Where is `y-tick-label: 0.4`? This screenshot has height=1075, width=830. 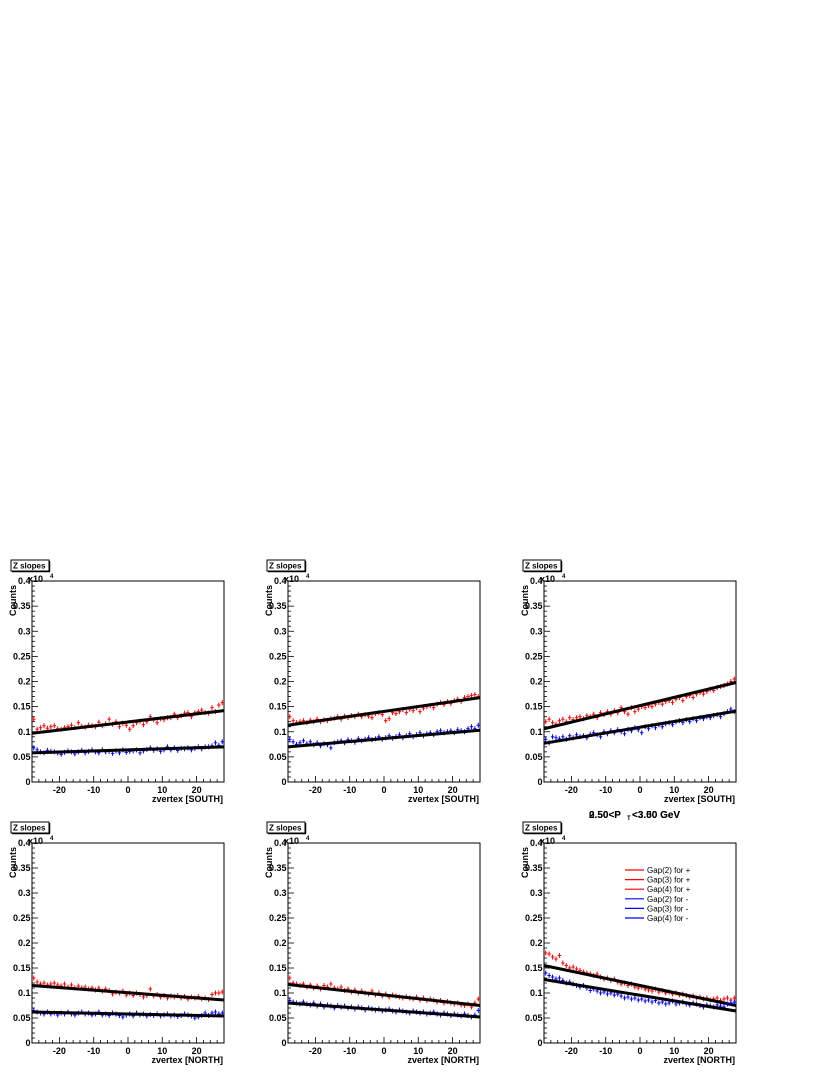 y-tick-label: 0.4 is located at coordinates (280, 843).